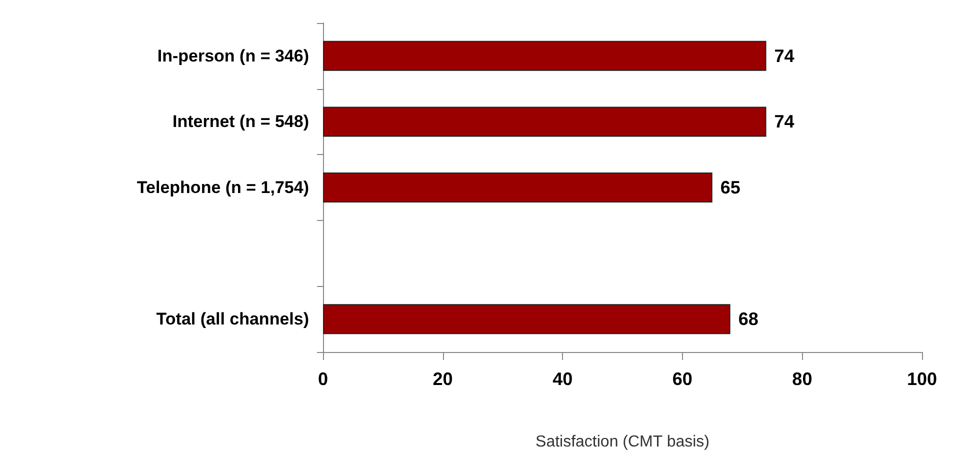 The width and height of the screenshot is (958, 472). I want to click on x-tick-label: 20, so click(442, 379).